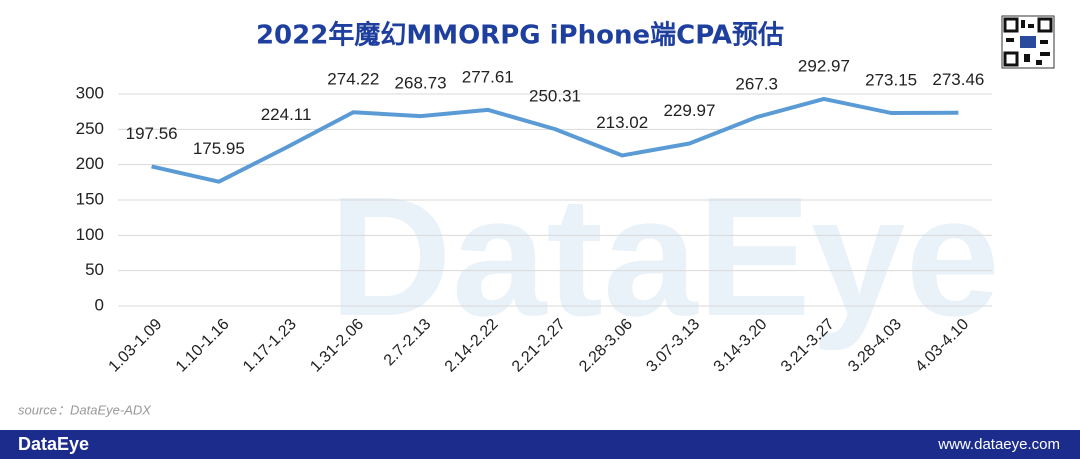 The height and width of the screenshot is (459, 1080). I want to click on data-label: 274.22, so click(353, 79).